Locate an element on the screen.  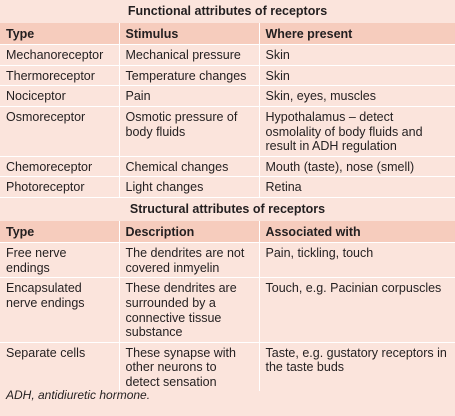
cell-type: Encapsulated nerve endings is located at coordinates (59, 310).